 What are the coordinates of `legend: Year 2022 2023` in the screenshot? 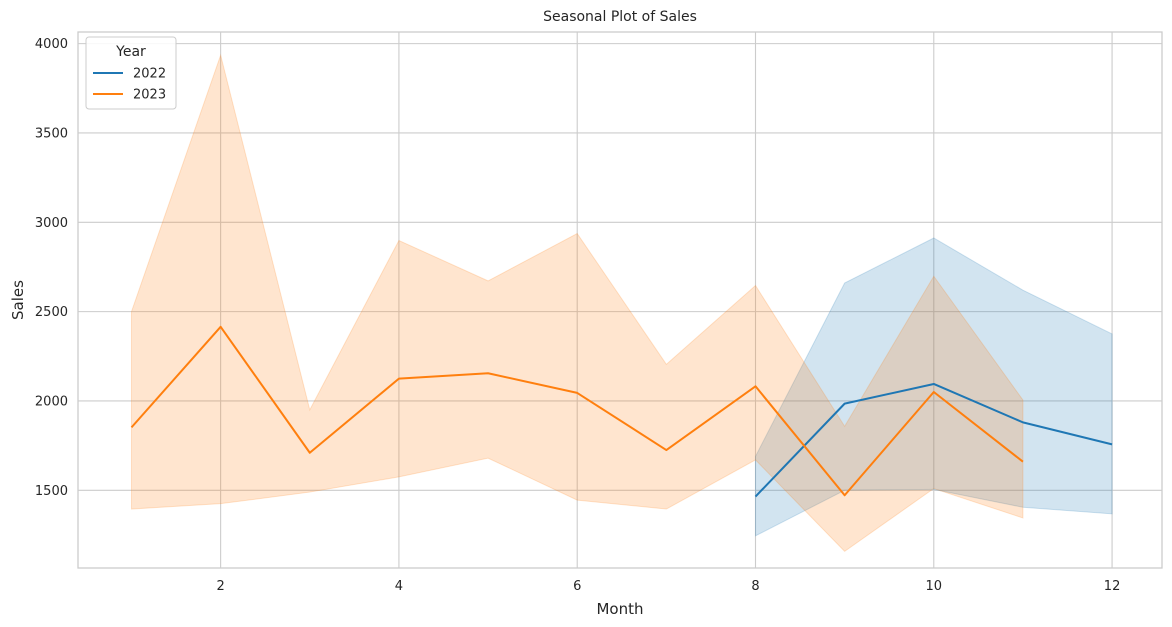 It's located at (131, 73).